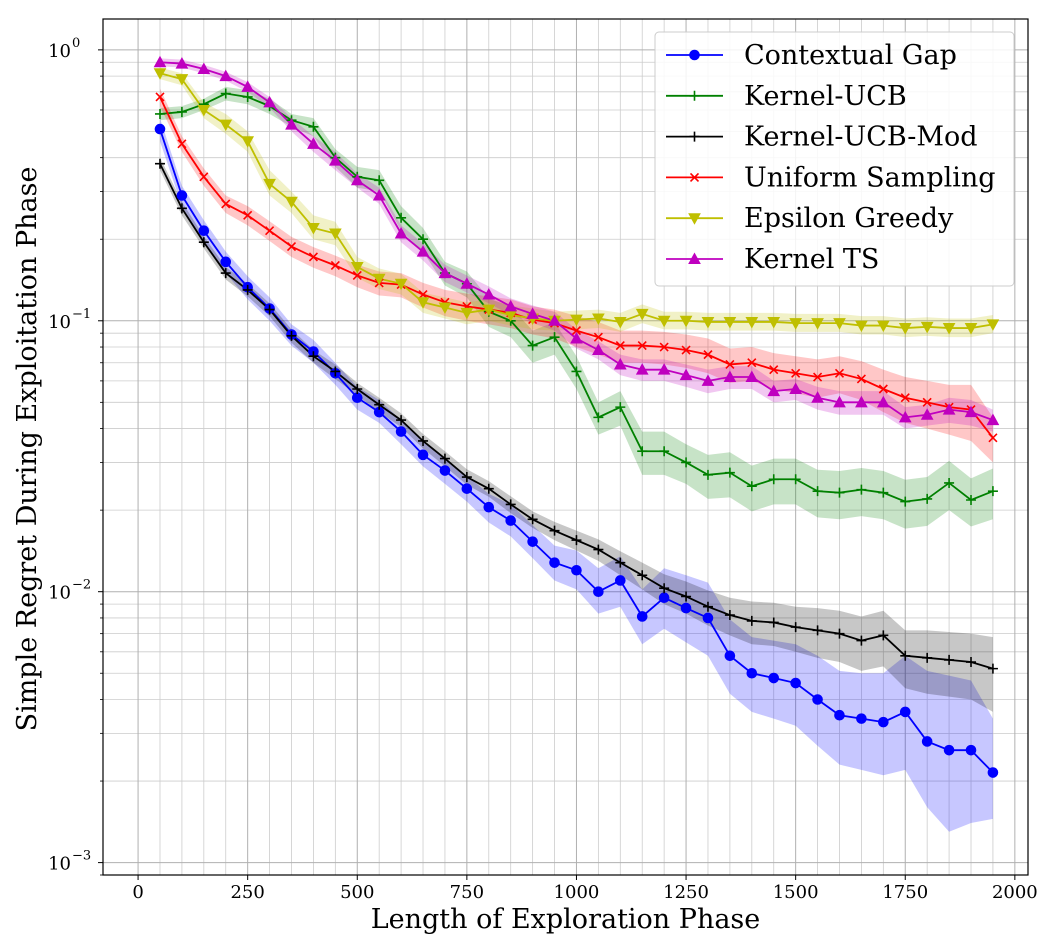  What do you see at coordinates (694, 219) in the screenshot?
I see `legend-marker-epsilon-greedy` at bounding box center [694, 219].